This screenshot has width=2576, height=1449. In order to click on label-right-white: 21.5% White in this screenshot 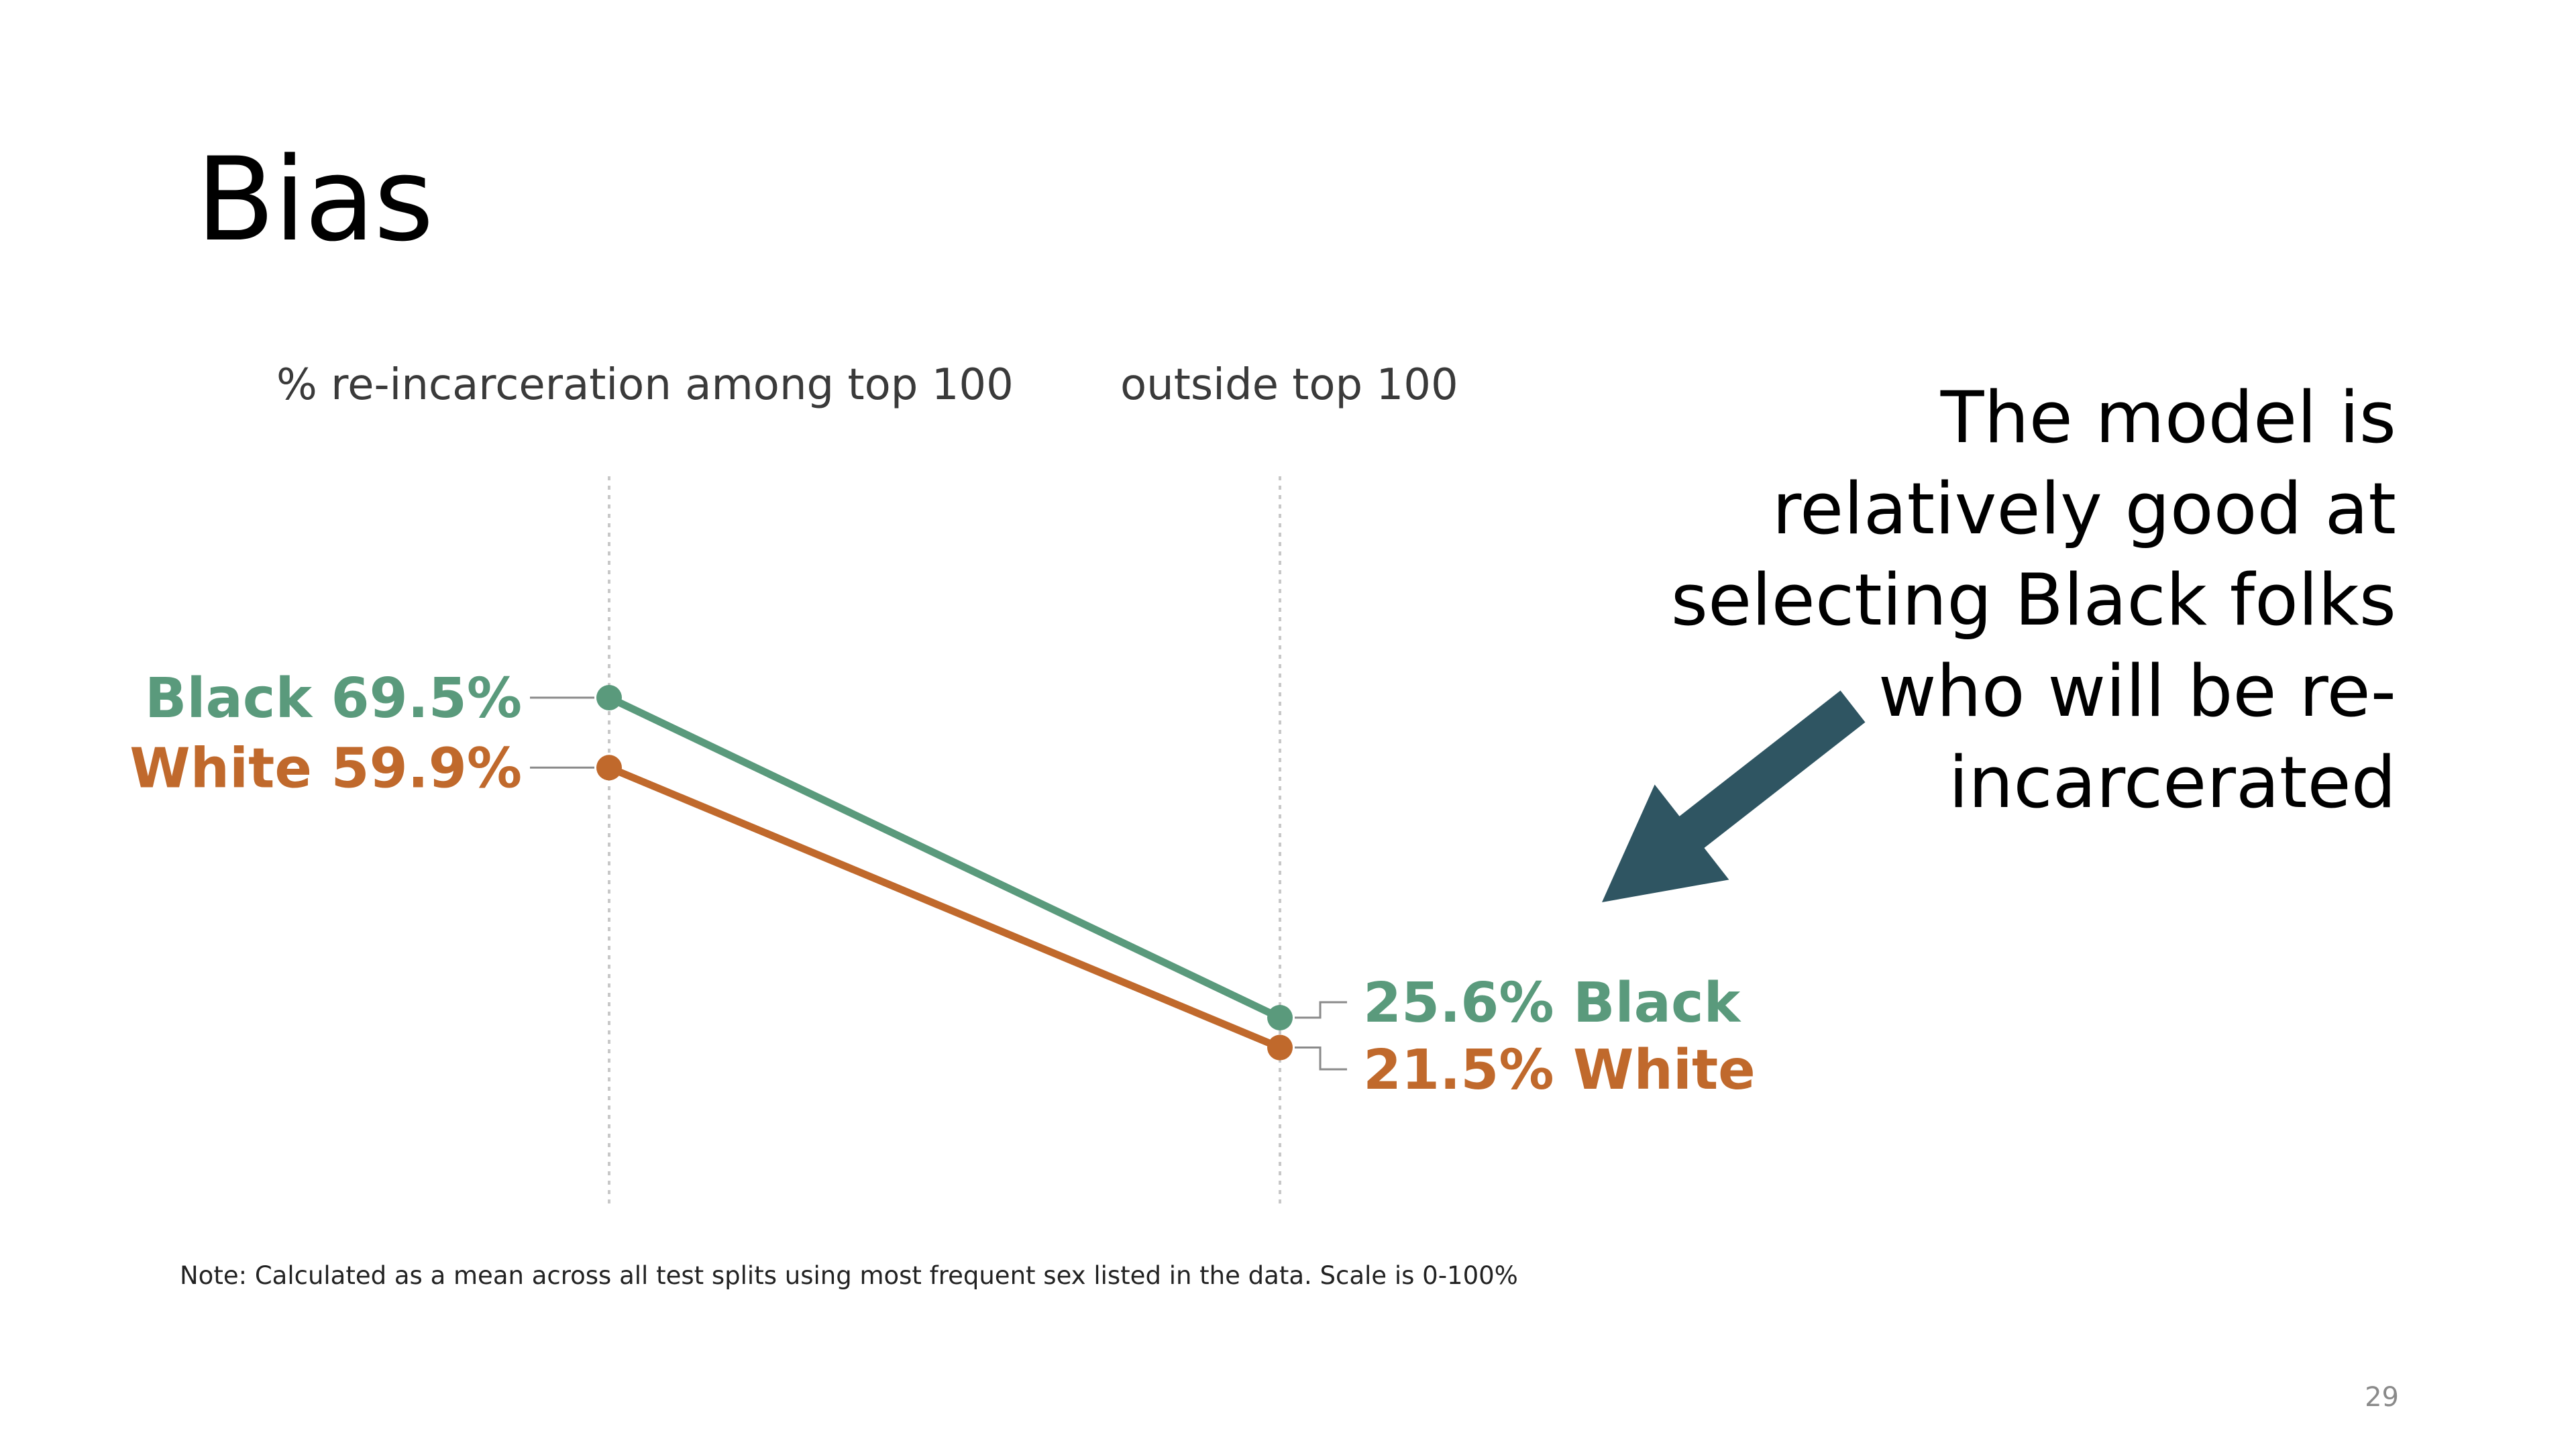, I will do `click(1559, 1070)`.